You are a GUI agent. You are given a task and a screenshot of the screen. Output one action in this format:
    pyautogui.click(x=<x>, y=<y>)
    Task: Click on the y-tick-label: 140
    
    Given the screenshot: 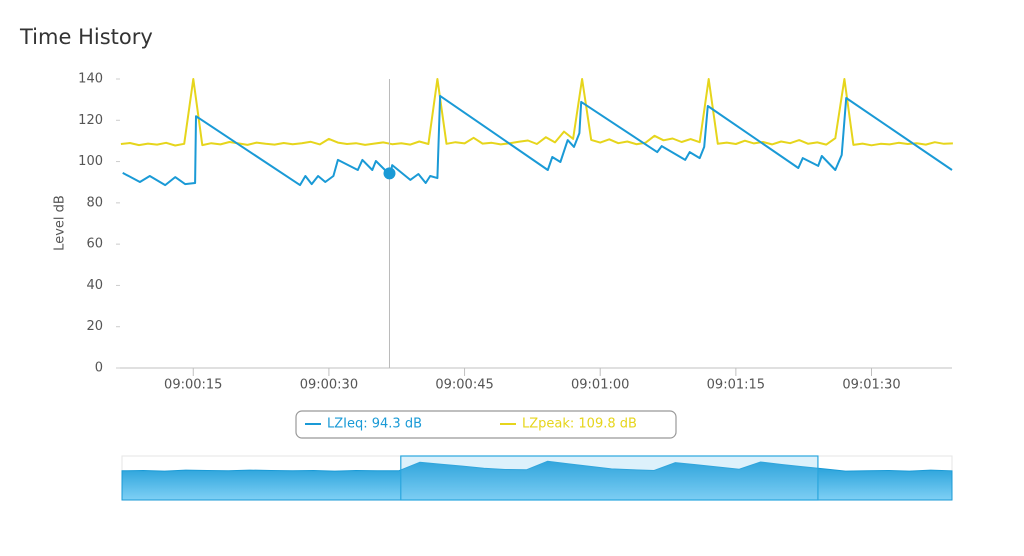 What is the action you would take?
    pyautogui.click(x=90, y=79)
    